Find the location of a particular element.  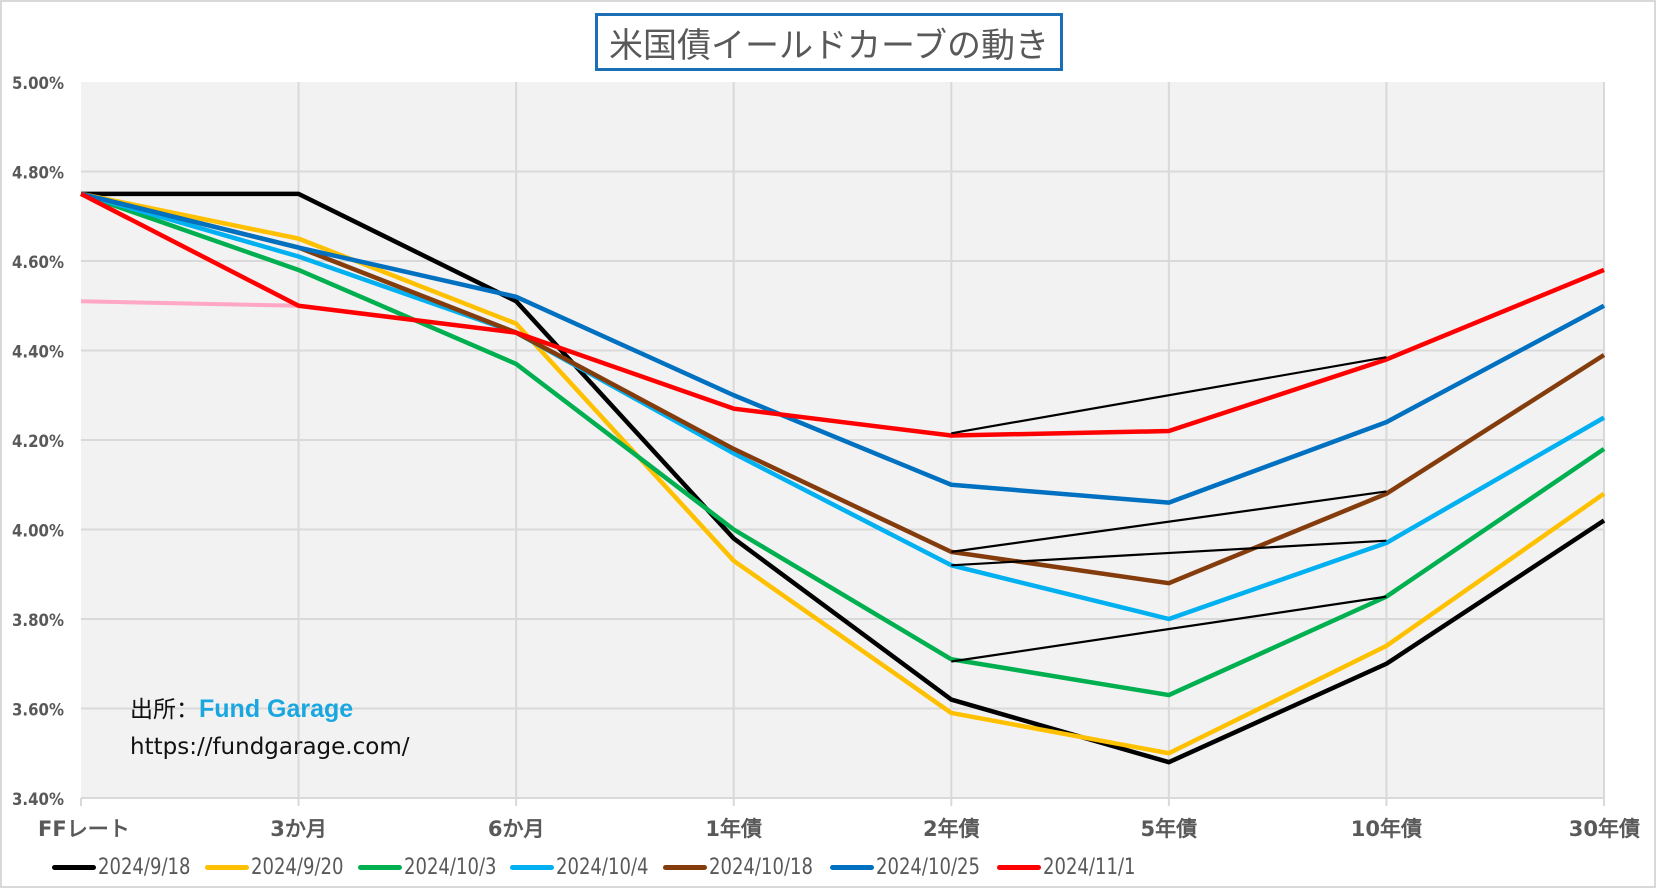

legend-item: 2024/11/1 is located at coordinates (1065, 867).